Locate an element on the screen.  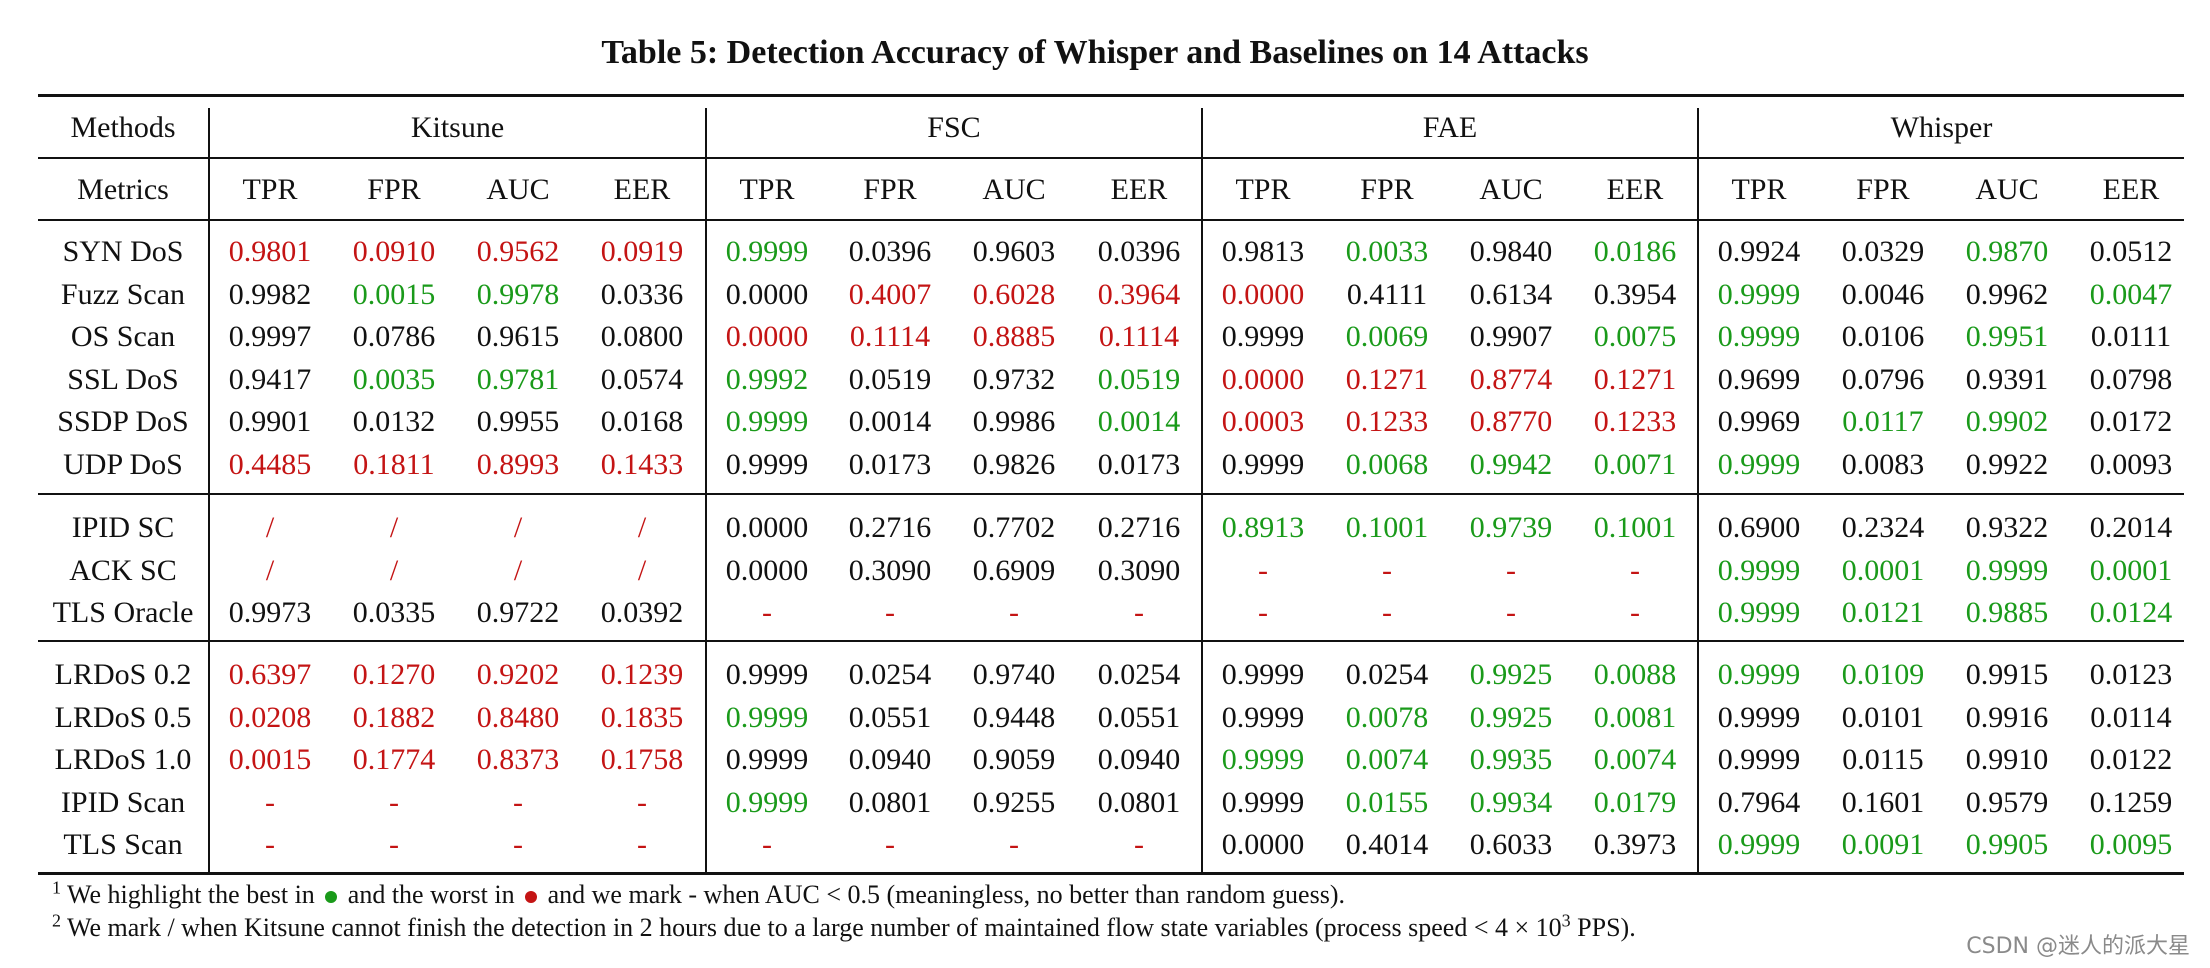
table-cell: 0.0088 is located at coordinates (1635, 674).